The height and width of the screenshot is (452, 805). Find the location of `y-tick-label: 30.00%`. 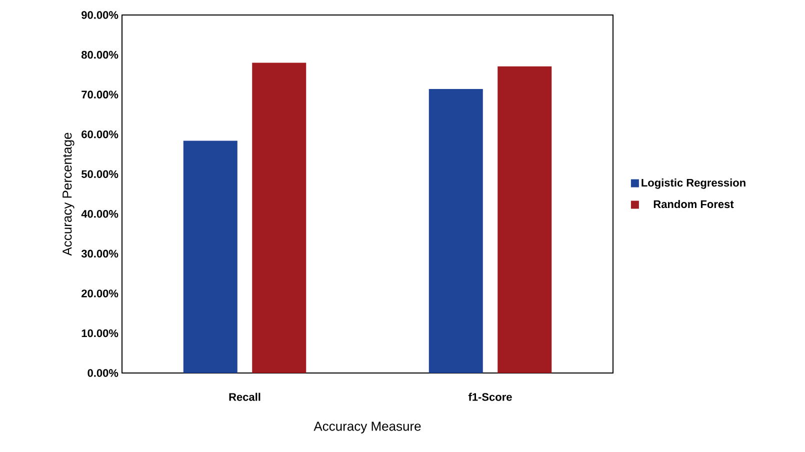

y-tick-label: 30.00% is located at coordinates (99, 254).